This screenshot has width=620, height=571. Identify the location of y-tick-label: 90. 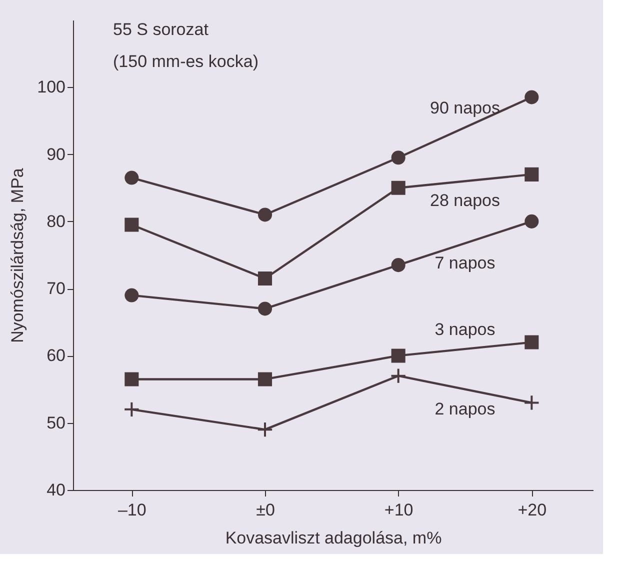
(56, 154).